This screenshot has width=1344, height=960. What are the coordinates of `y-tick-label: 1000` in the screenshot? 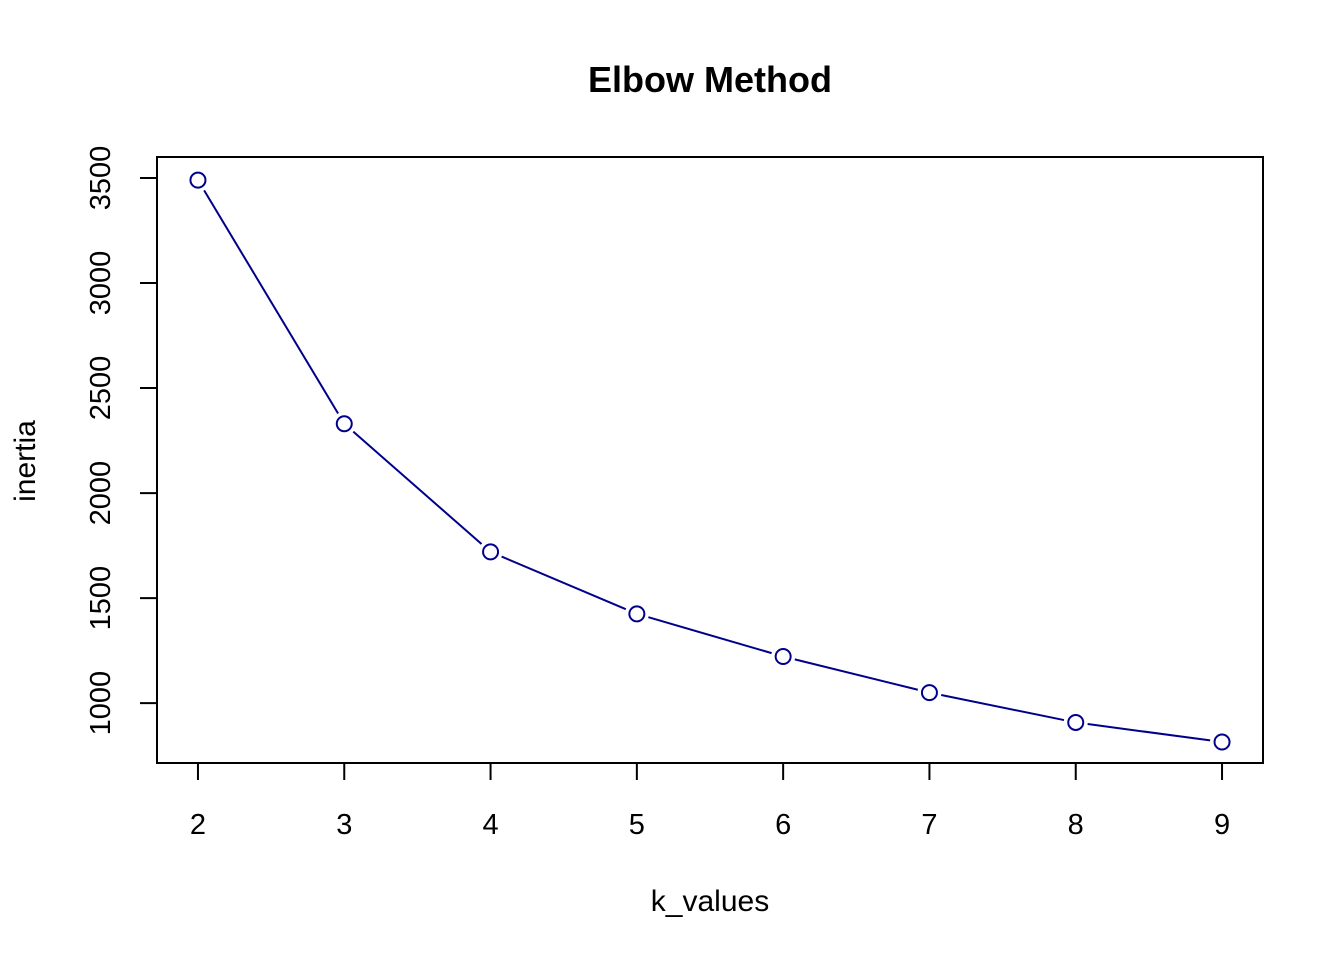 It's located at (101, 703).